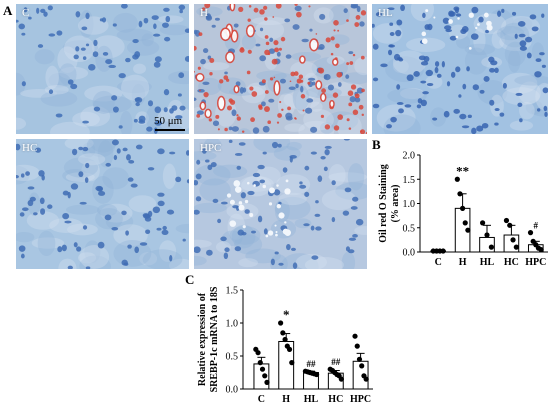 The height and width of the screenshot is (409, 550). Describe the element at coordinates (409, 180) in the screenshot. I see `y-tick-label: 1.5` at that location.